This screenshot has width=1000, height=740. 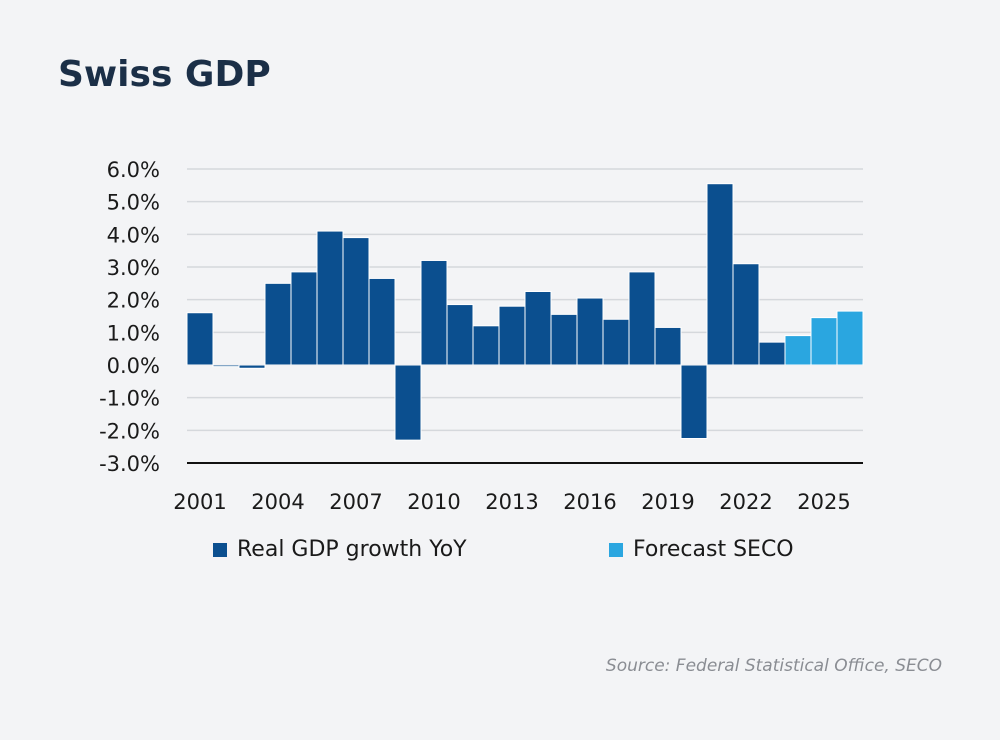 What do you see at coordinates (352, 549) in the screenshot?
I see `legend-label-real-gdp: Real GDP growth YoY` at bounding box center [352, 549].